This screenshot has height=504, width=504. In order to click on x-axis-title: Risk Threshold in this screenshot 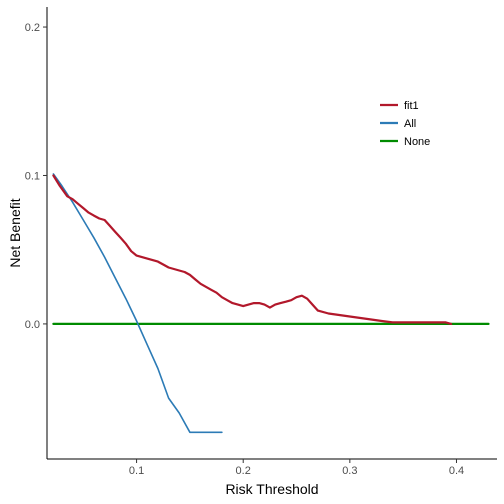, I will do `click(271, 489)`.